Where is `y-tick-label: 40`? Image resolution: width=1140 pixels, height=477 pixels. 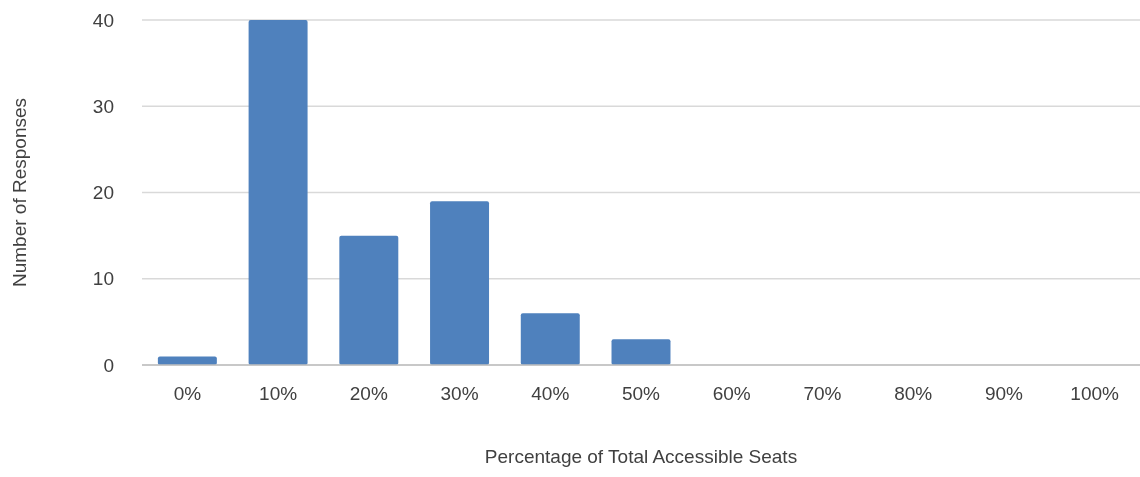 y-tick-label: 40 is located at coordinates (103, 20).